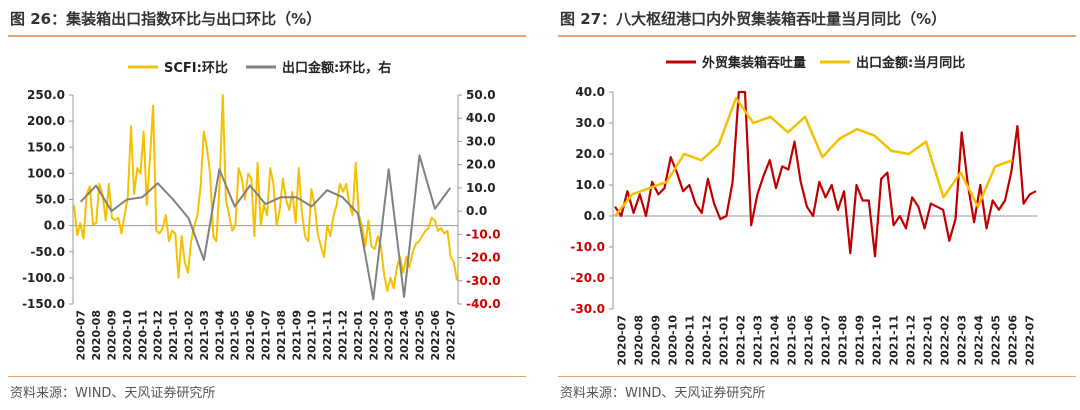  Describe the element at coordinates (587, 247) in the screenshot. I see `y-tick-label: -10.0` at that location.